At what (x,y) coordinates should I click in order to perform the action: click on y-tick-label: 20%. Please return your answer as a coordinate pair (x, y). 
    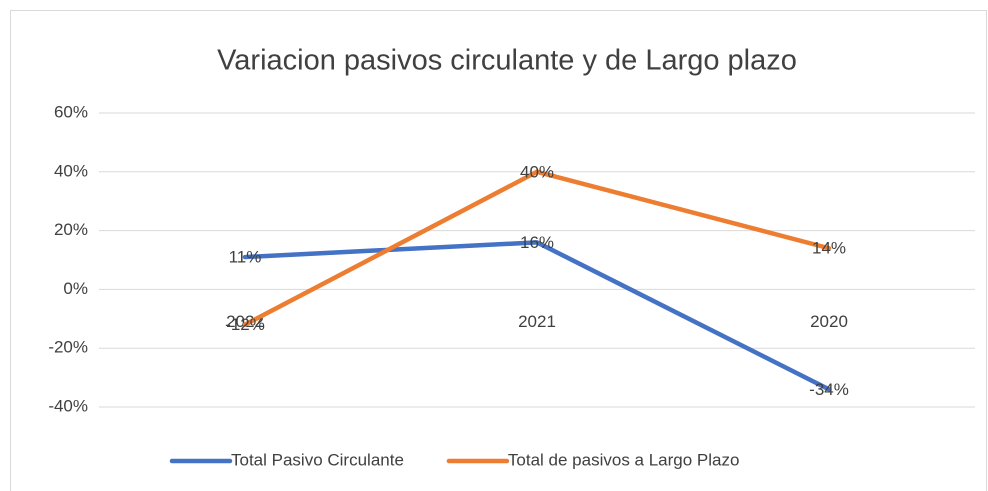
    Looking at the image, I should click on (71, 229).